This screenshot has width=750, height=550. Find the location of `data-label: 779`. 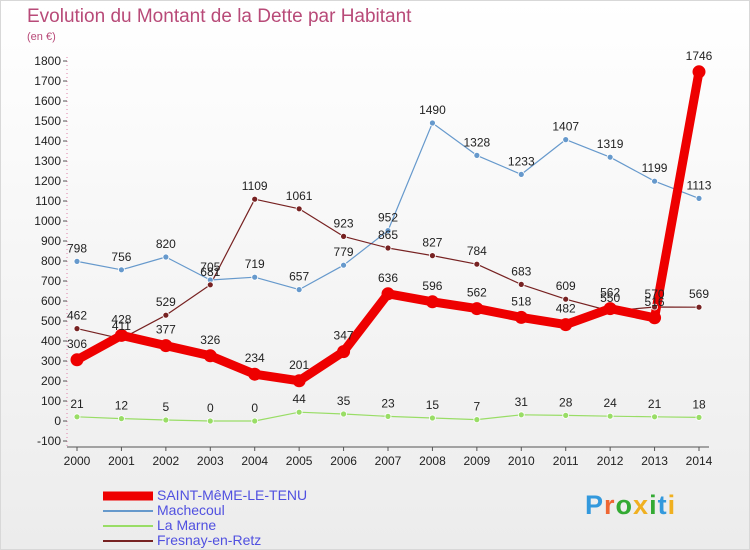

data-label: 779 is located at coordinates (344, 252).